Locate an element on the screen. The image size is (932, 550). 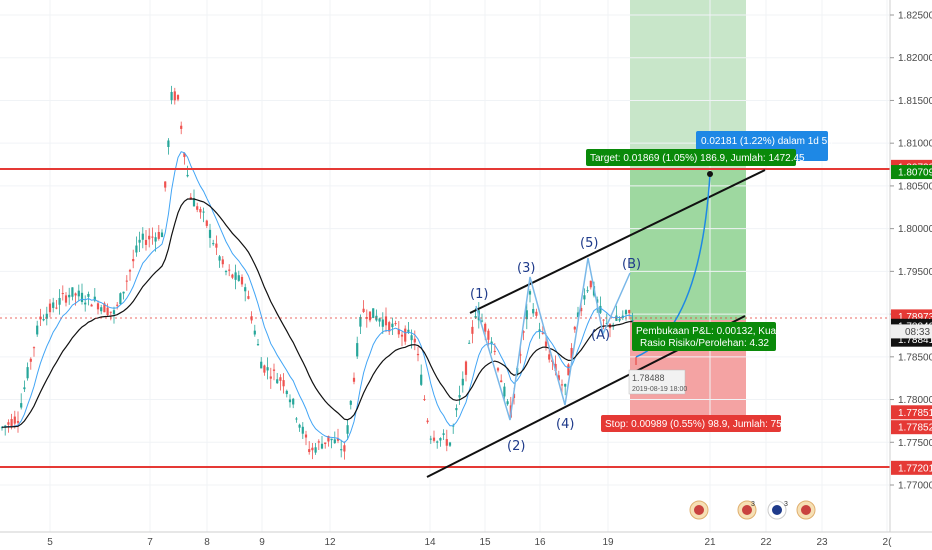
projection-point is located at coordinates (710, 174).